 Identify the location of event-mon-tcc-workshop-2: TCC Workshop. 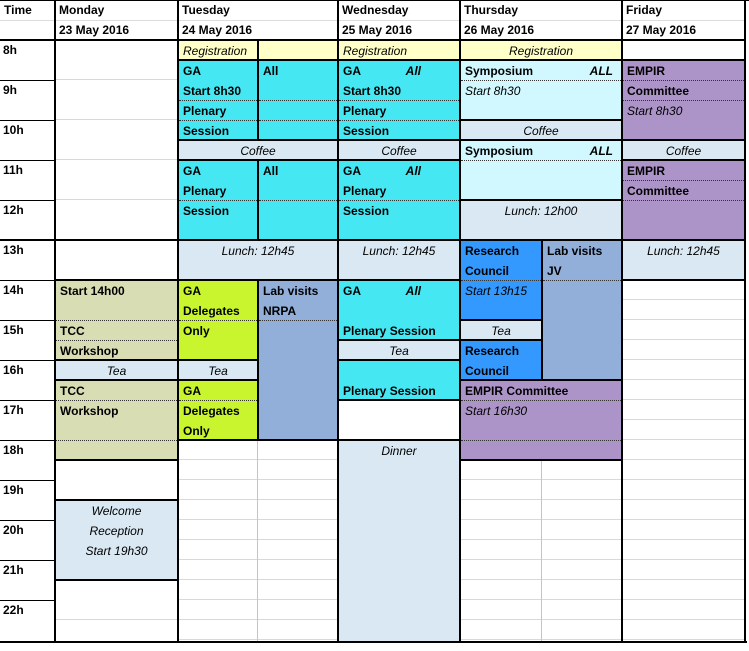
(116, 420).